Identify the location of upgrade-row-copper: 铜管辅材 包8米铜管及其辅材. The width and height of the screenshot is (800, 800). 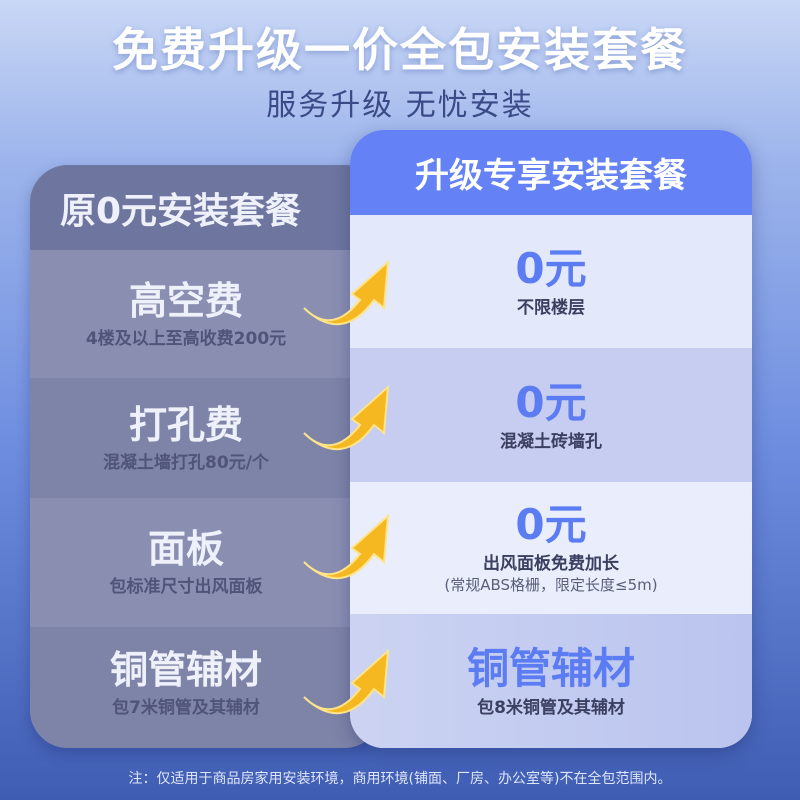
(551, 681).